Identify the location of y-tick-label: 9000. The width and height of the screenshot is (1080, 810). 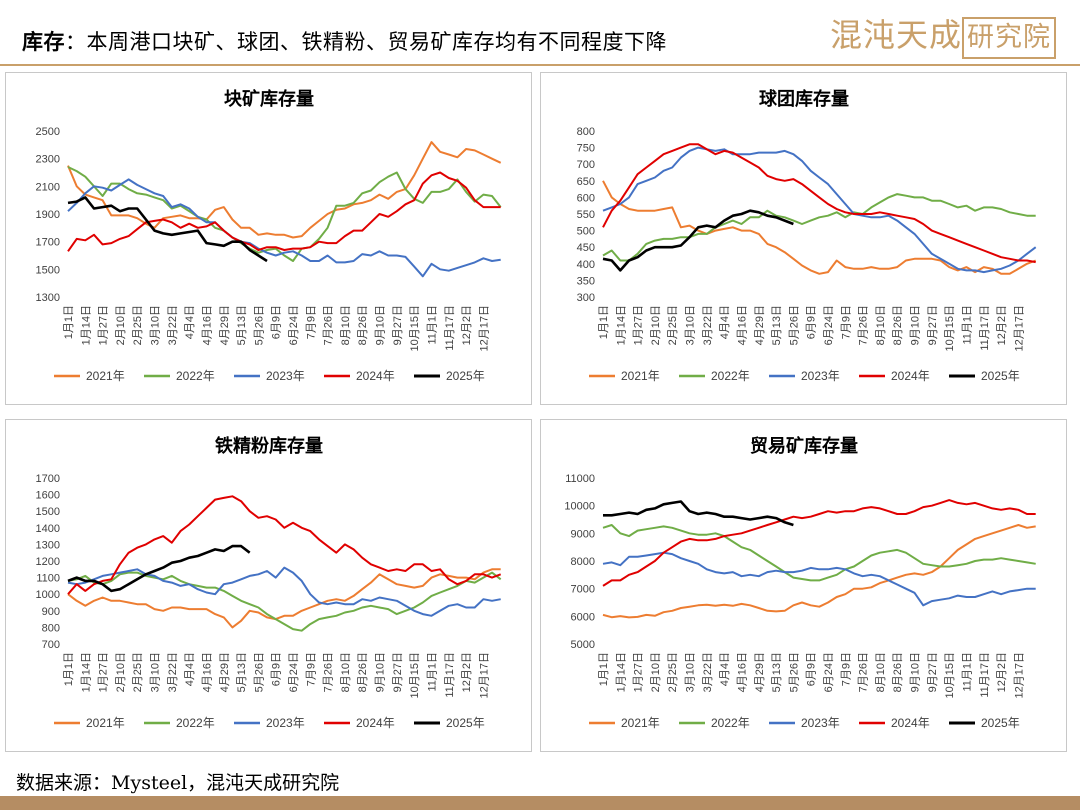
(583, 534).